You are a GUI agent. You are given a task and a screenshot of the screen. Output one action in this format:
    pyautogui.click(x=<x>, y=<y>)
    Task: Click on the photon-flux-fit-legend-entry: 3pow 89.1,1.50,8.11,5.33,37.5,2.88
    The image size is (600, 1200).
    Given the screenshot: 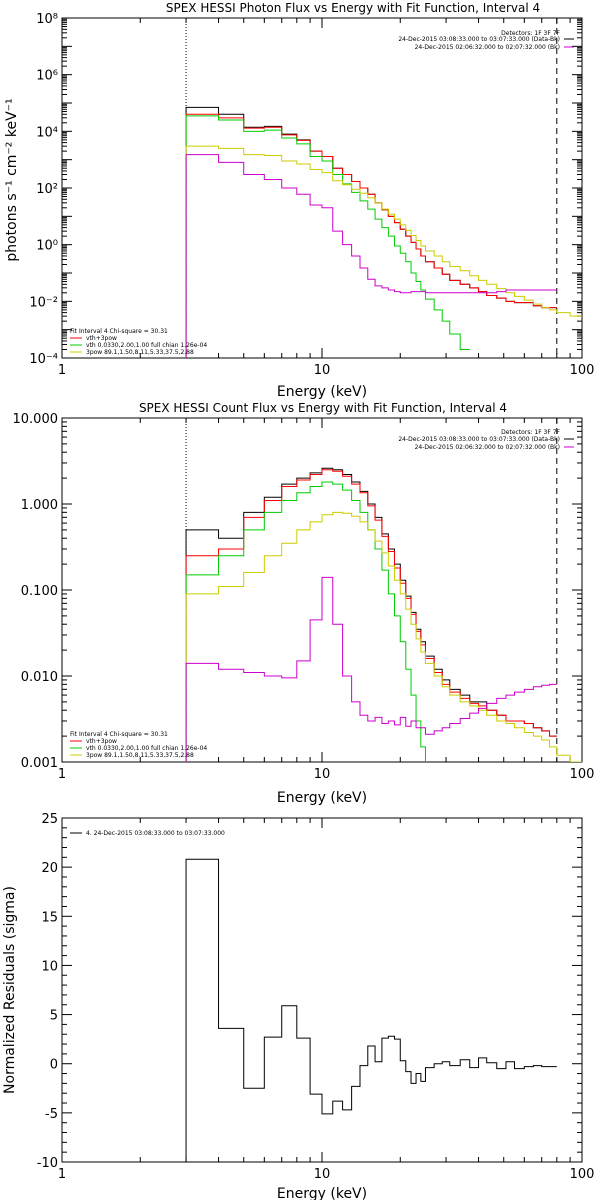 What is the action you would take?
    pyautogui.click(x=140, y=352)
    